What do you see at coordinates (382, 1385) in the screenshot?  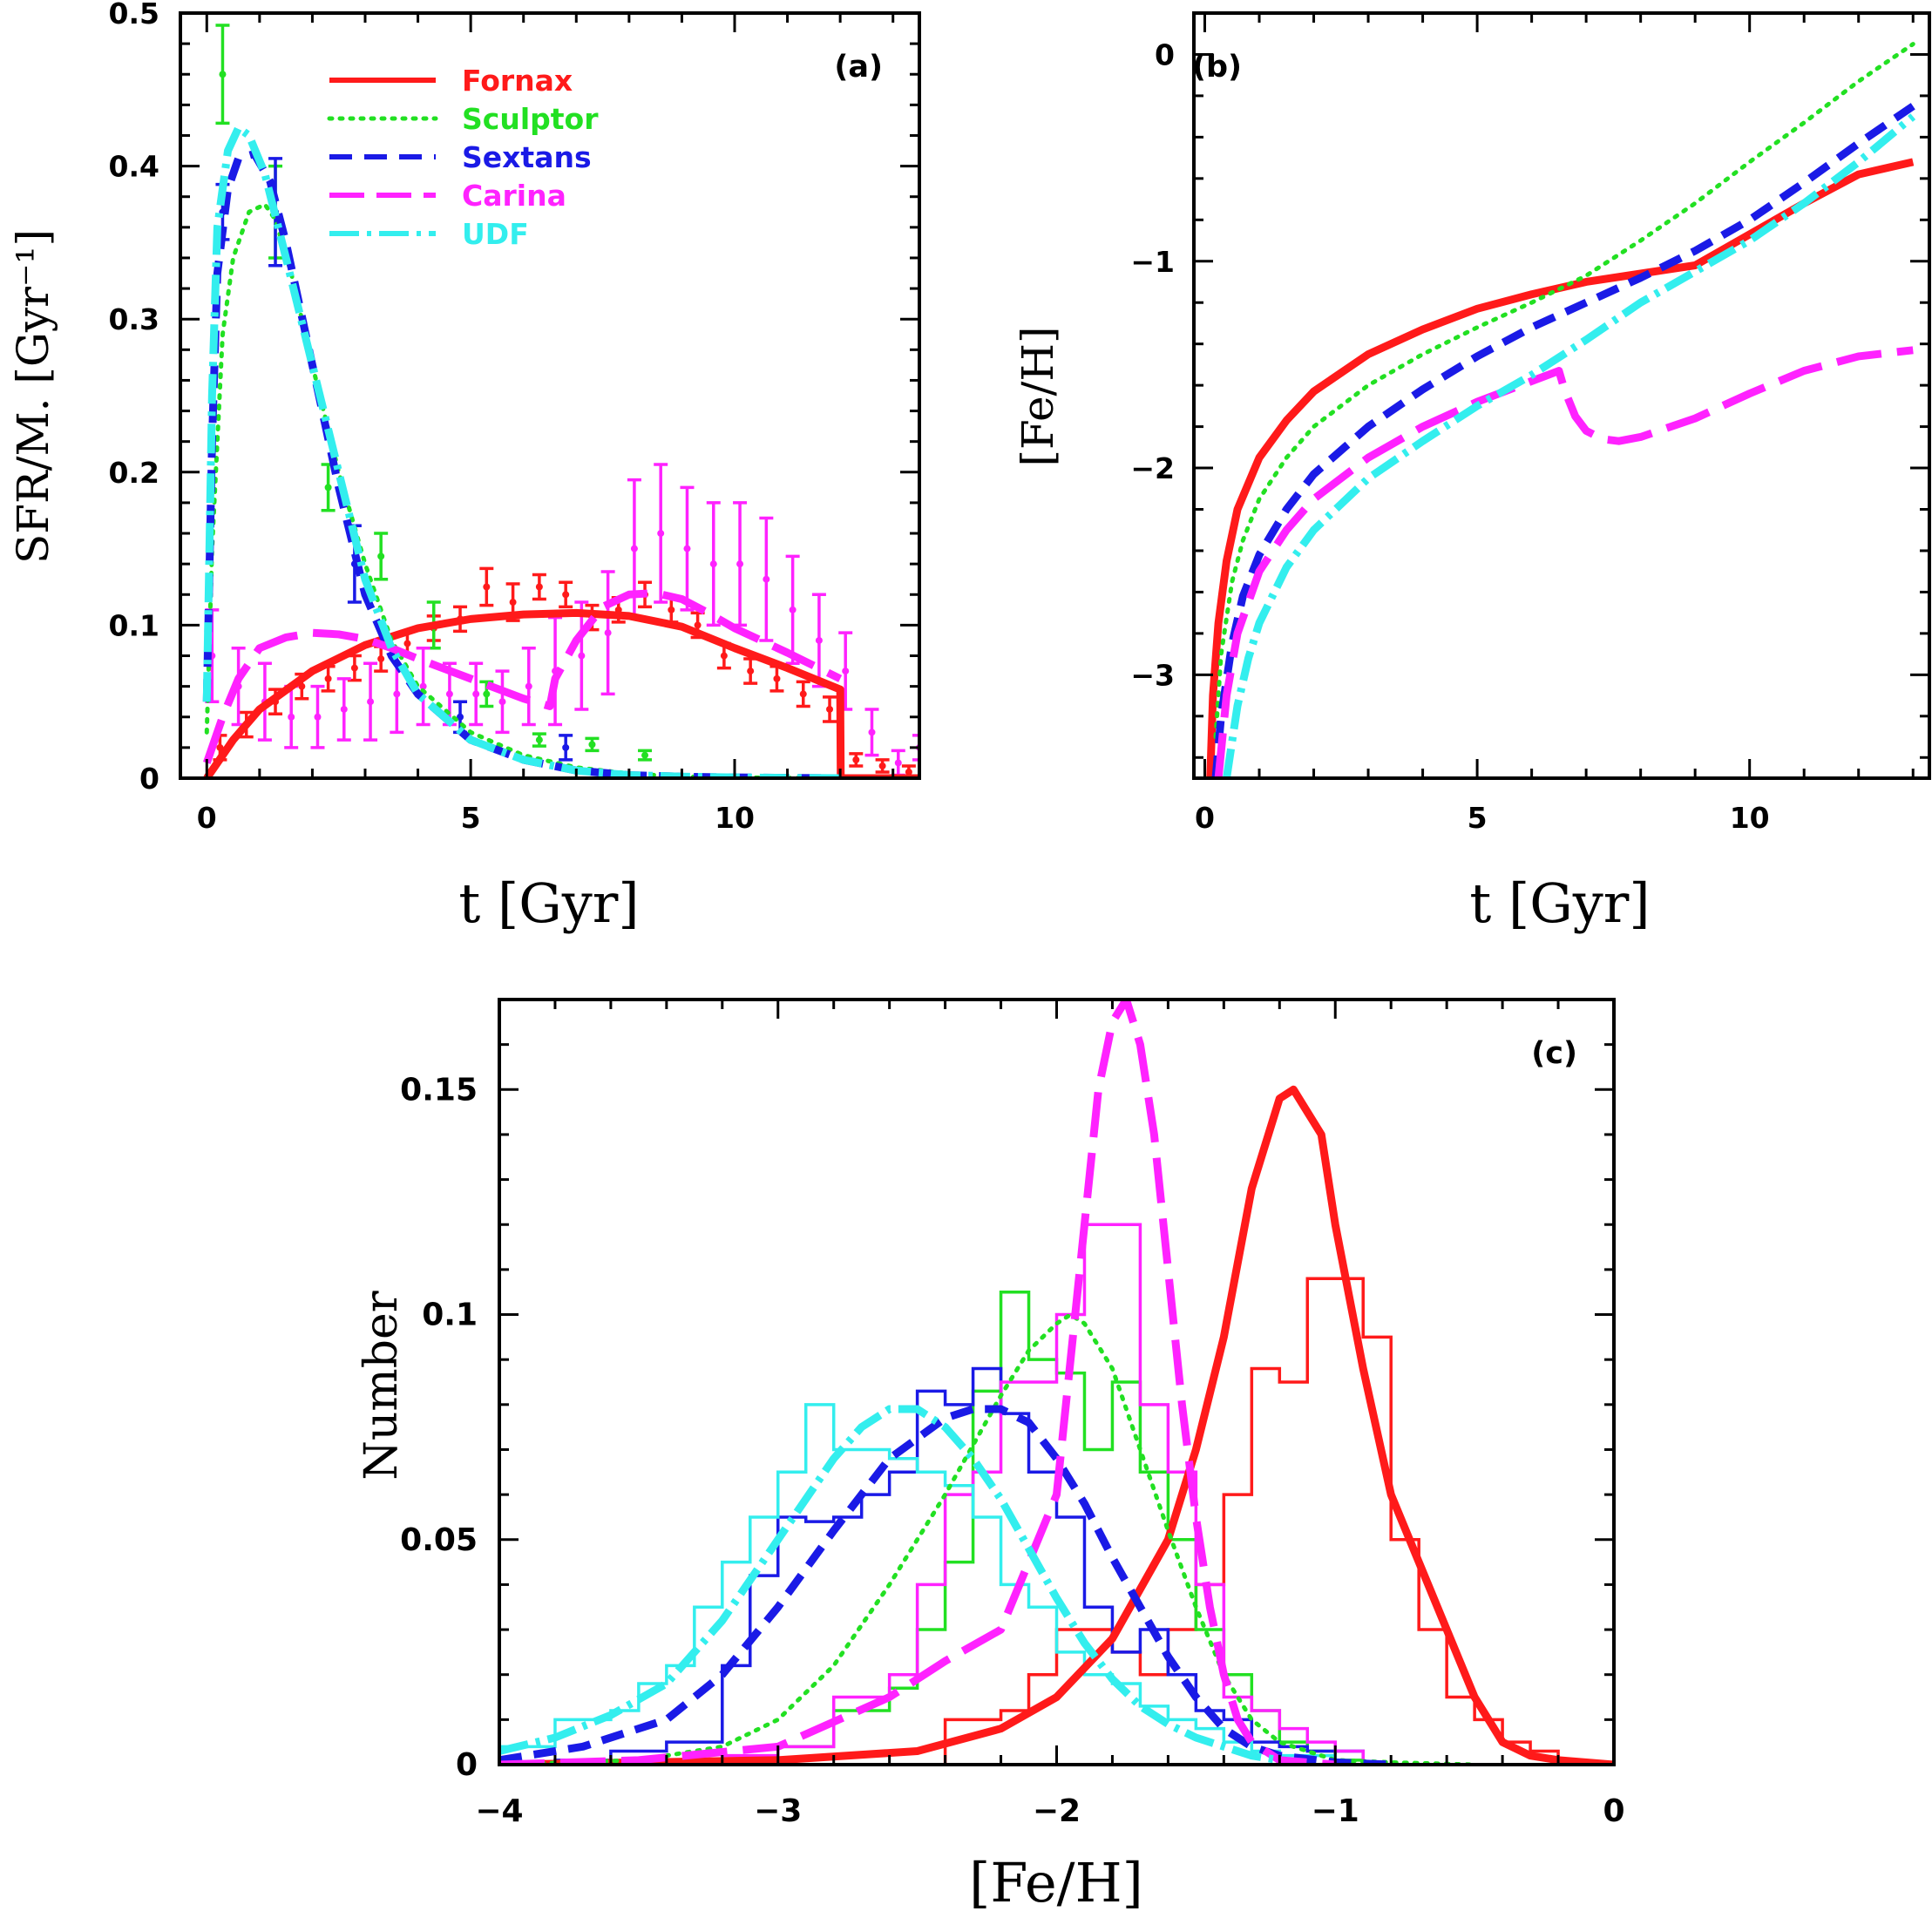 I see `y-axis-title: Number` at bounding box center [382, 1385].